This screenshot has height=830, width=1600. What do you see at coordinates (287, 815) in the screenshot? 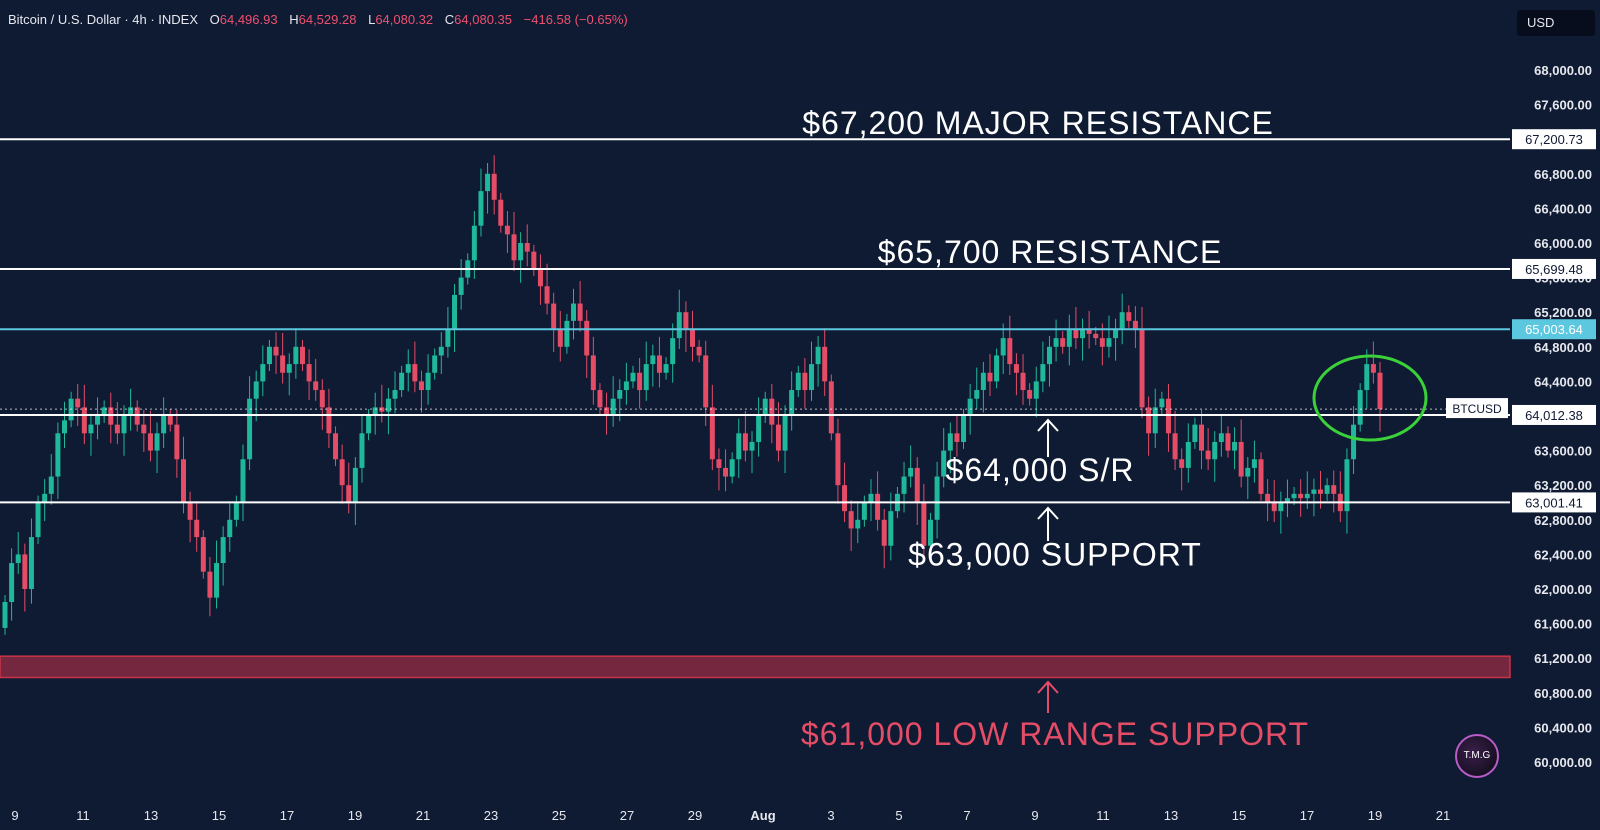
I see `x-tick-label: 17` at bounding box center [287, 815].